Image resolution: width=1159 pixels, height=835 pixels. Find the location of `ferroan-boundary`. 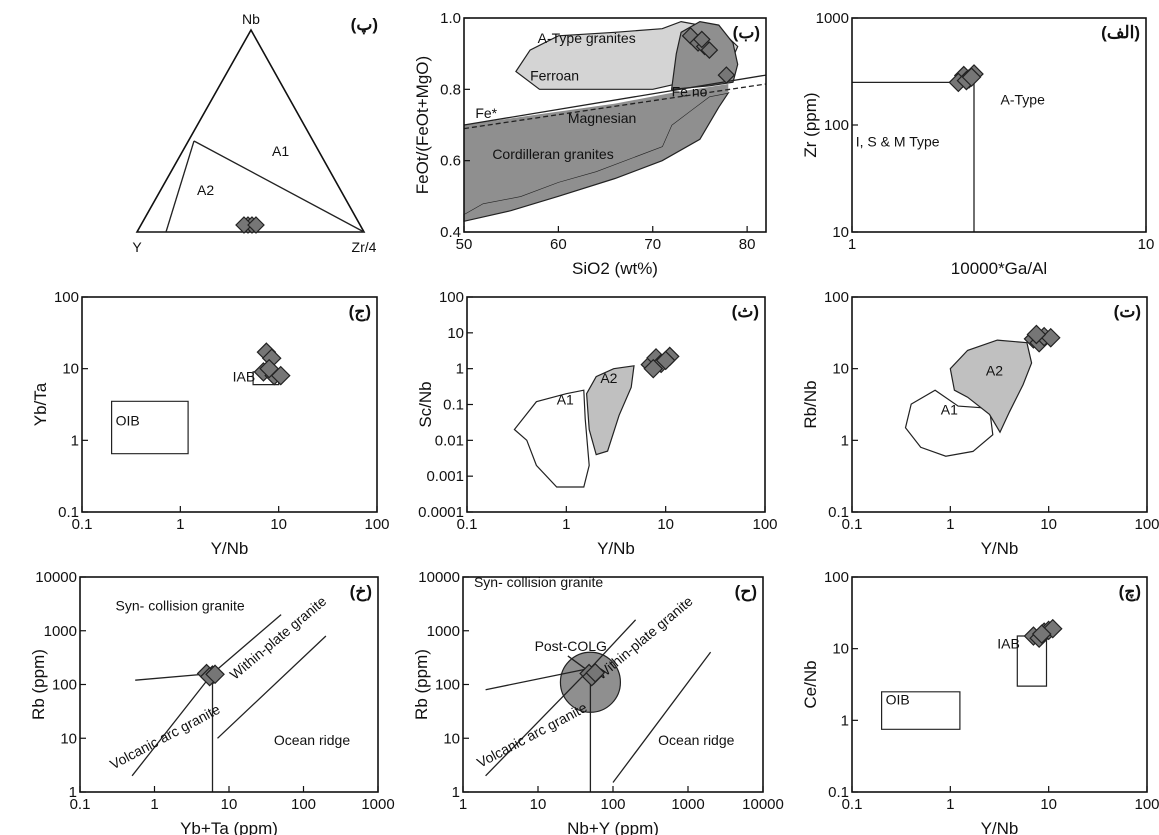

ferroan-boundary is located at coordinates (615, 100).